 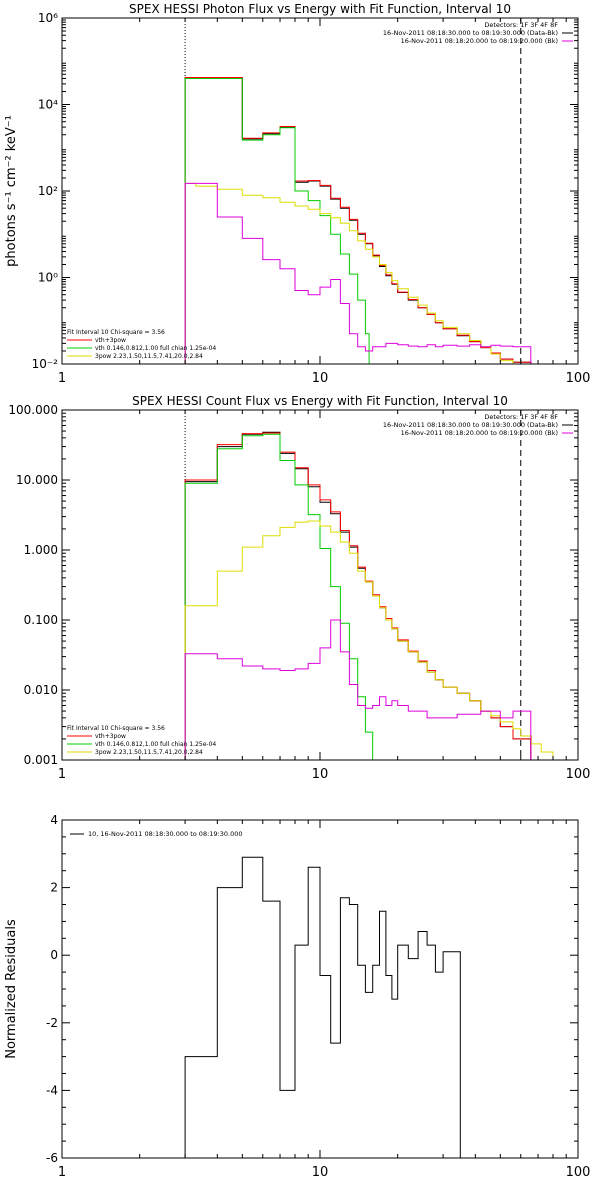 What do you see at coordinates (41, 760) in the screenshot?
I see `y-tick-label: 0.001` at bounding box center [41, 760].